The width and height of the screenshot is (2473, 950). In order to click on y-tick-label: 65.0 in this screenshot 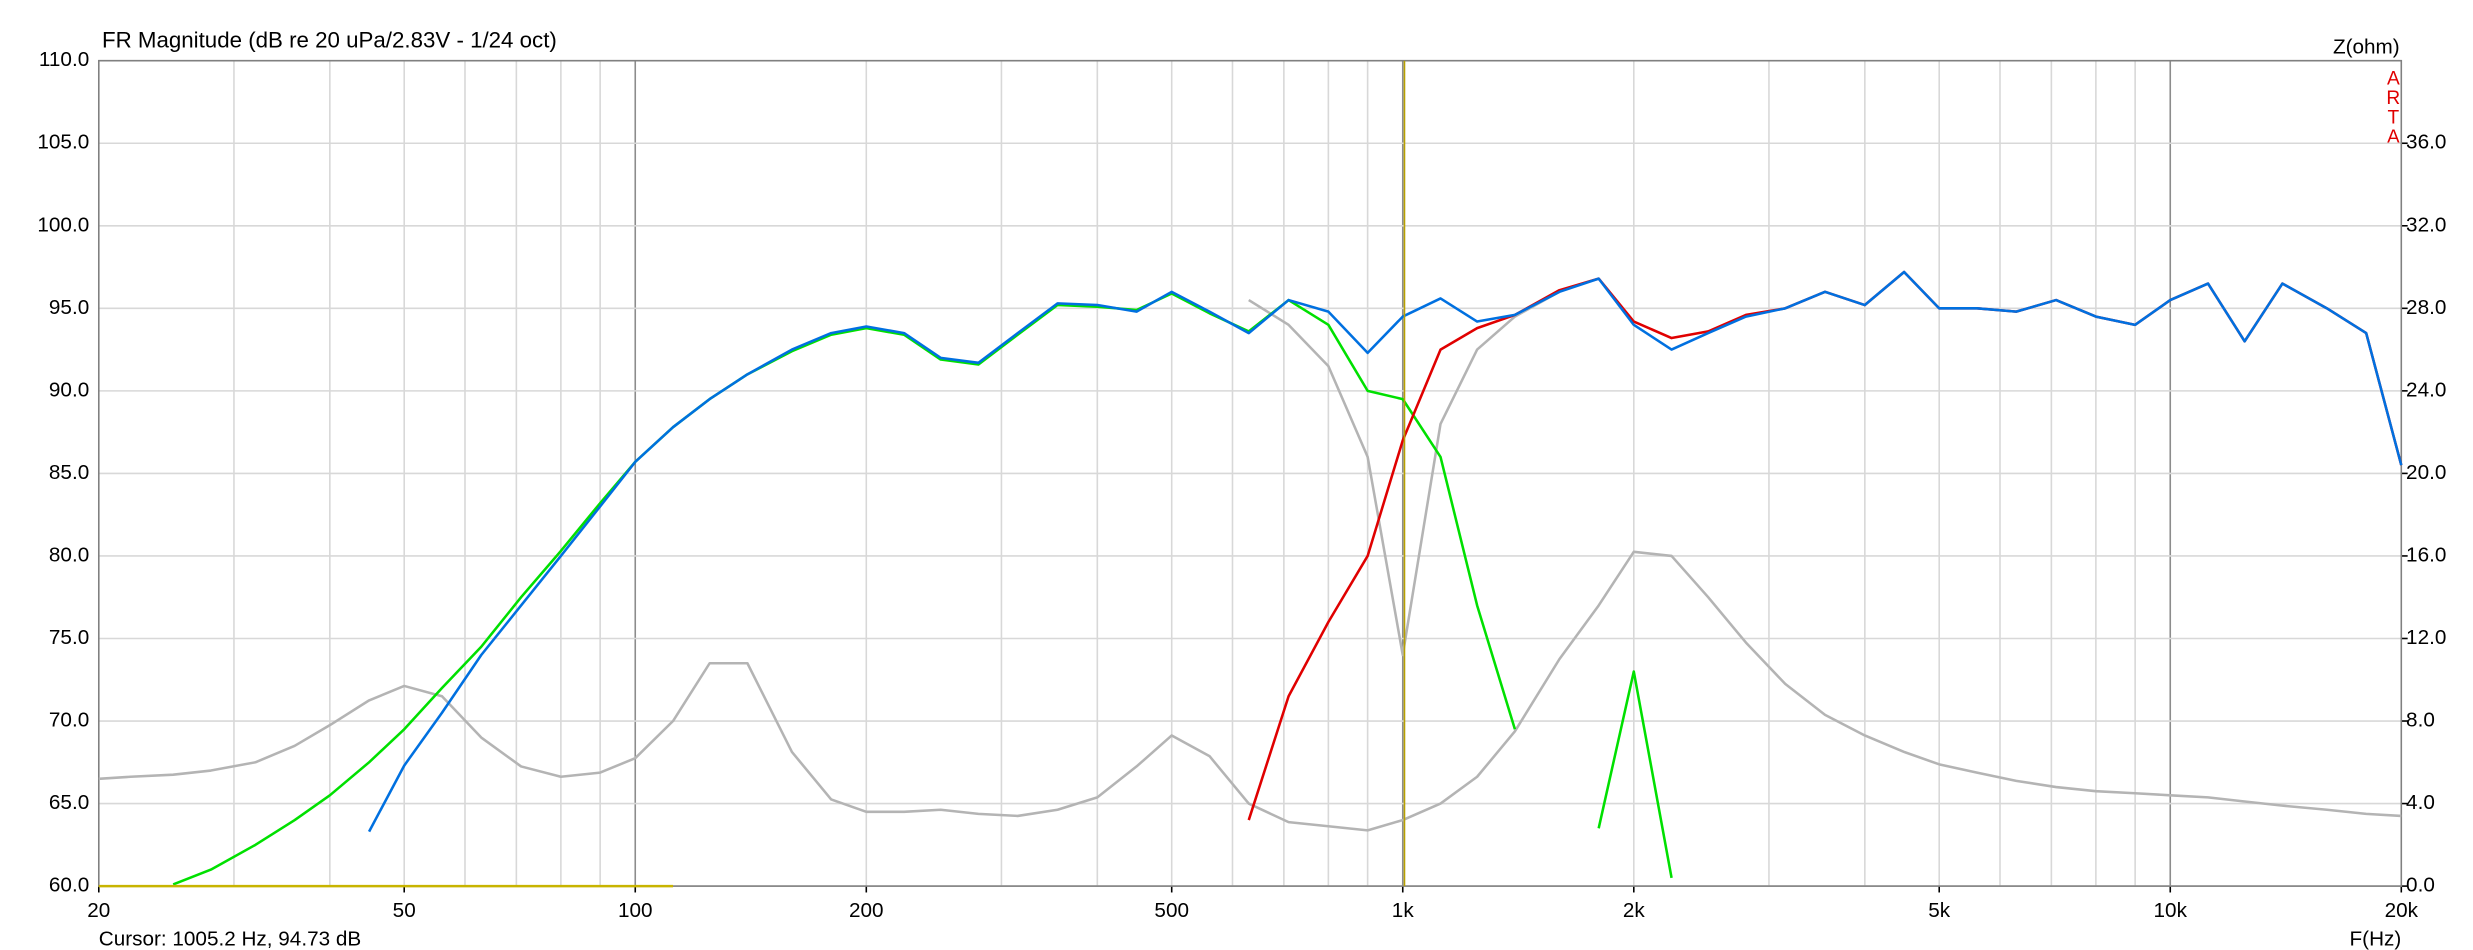, I will do `click(69, 802)`.